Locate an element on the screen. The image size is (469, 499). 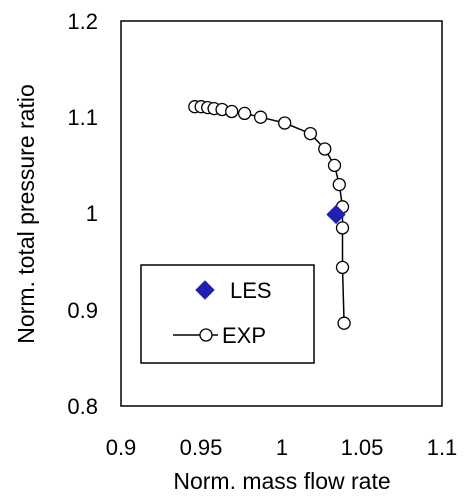
legend-les-marker is located at coordinates (205, 290).